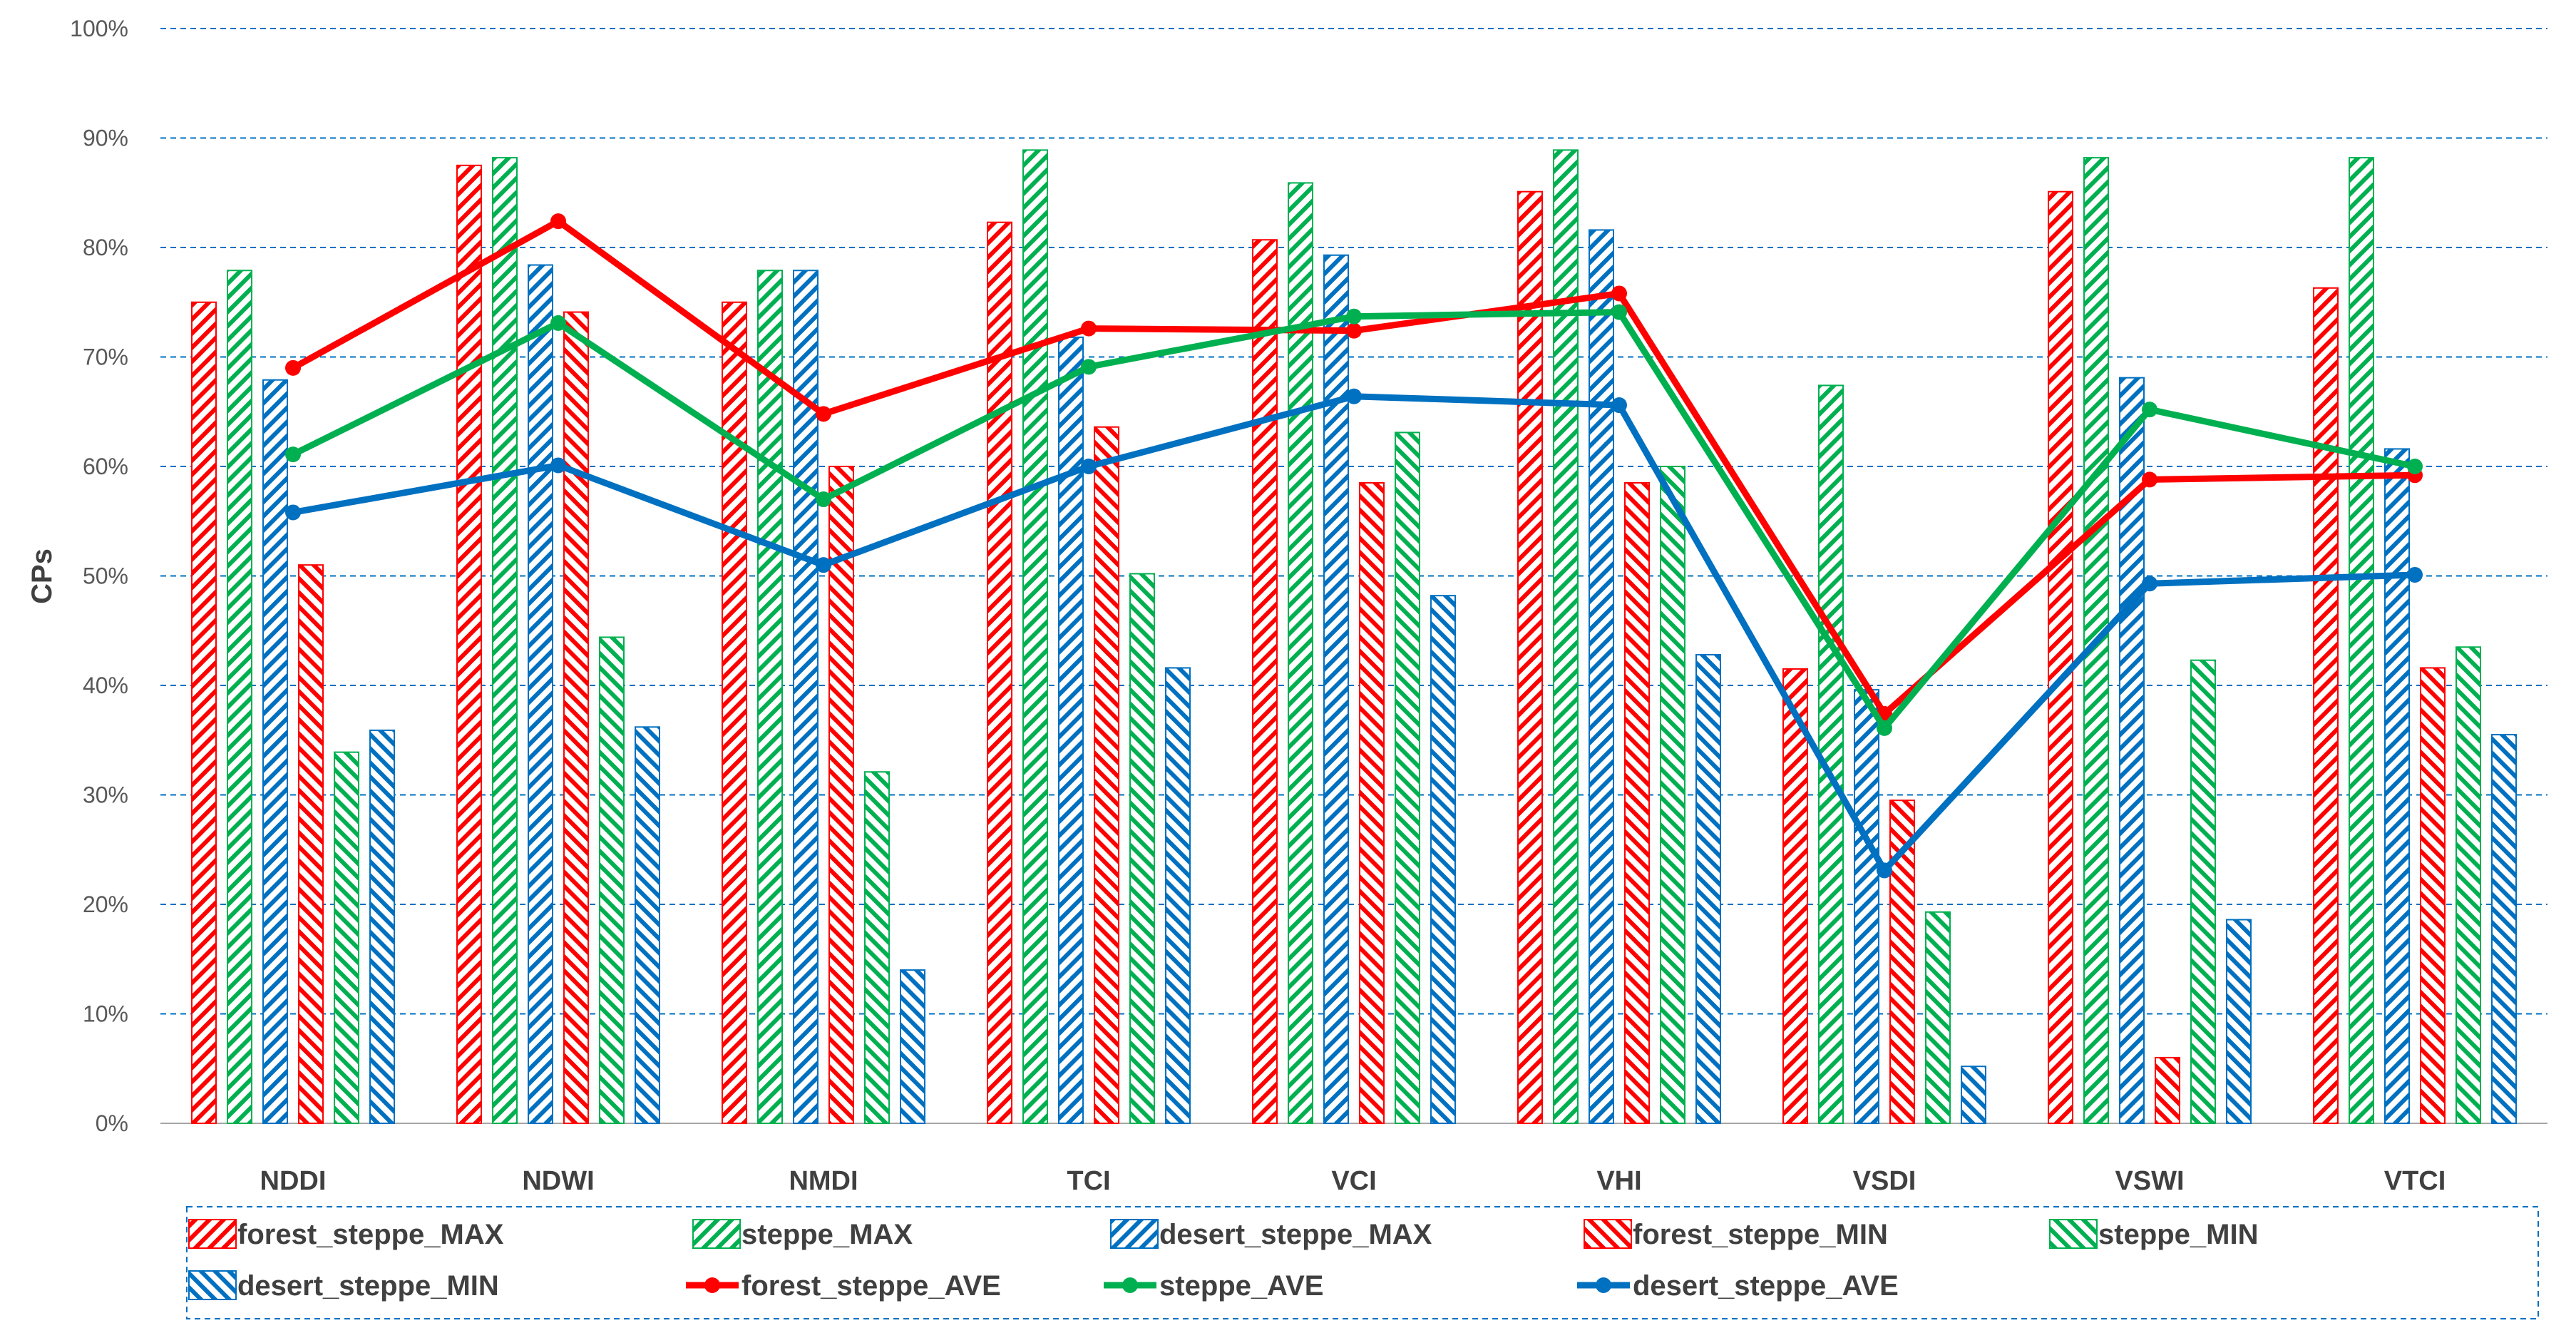 This screenshot has width=2576, height=1333. Describe the element at coordinates (275, 751) in the screenshot. I see `bar-desert_steppe_MAX-NDDI` at that location.